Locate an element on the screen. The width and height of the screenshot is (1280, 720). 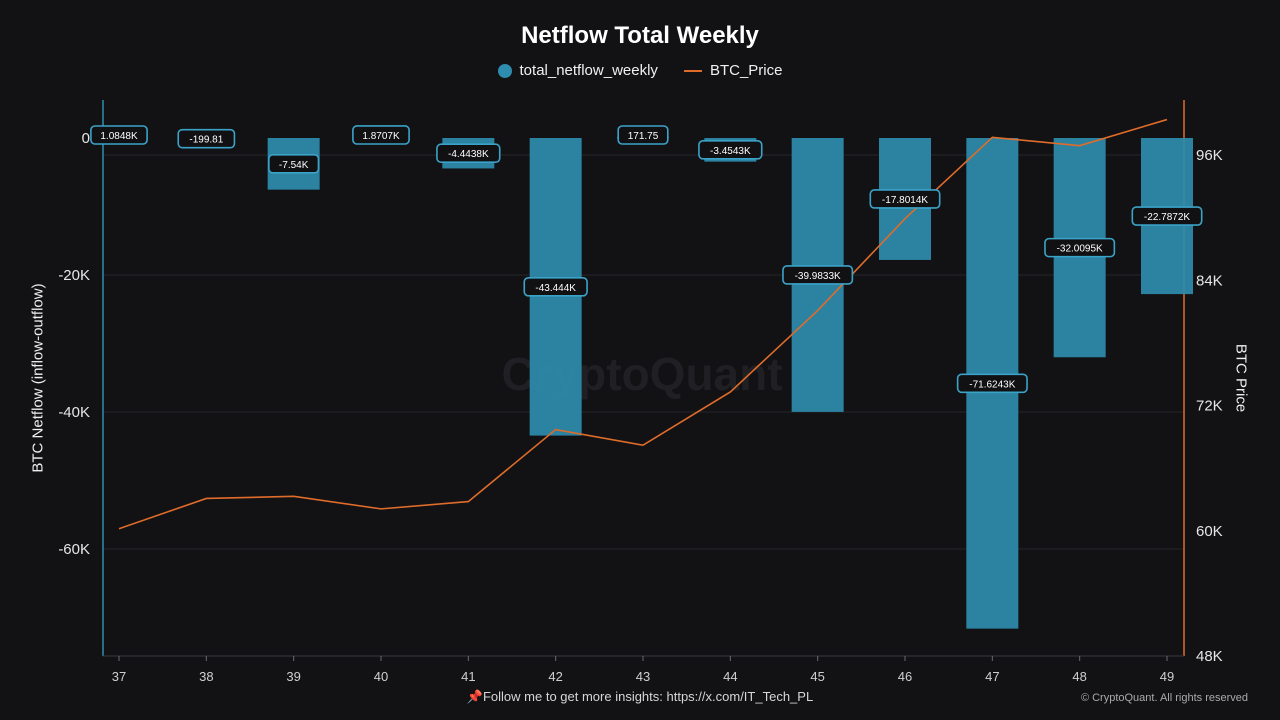
y-axis-left-label: BTC Netflow (inflow-outflow) is located at coordinates (38, 378).